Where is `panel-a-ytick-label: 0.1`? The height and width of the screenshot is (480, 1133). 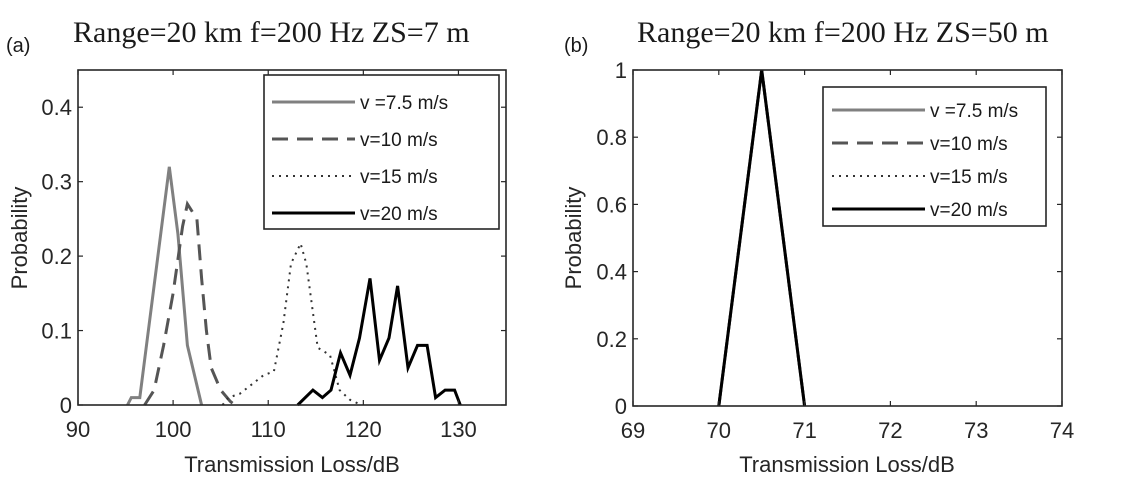 panel-a-ytick-label: 0.1 is located at coordinates (56, 331).